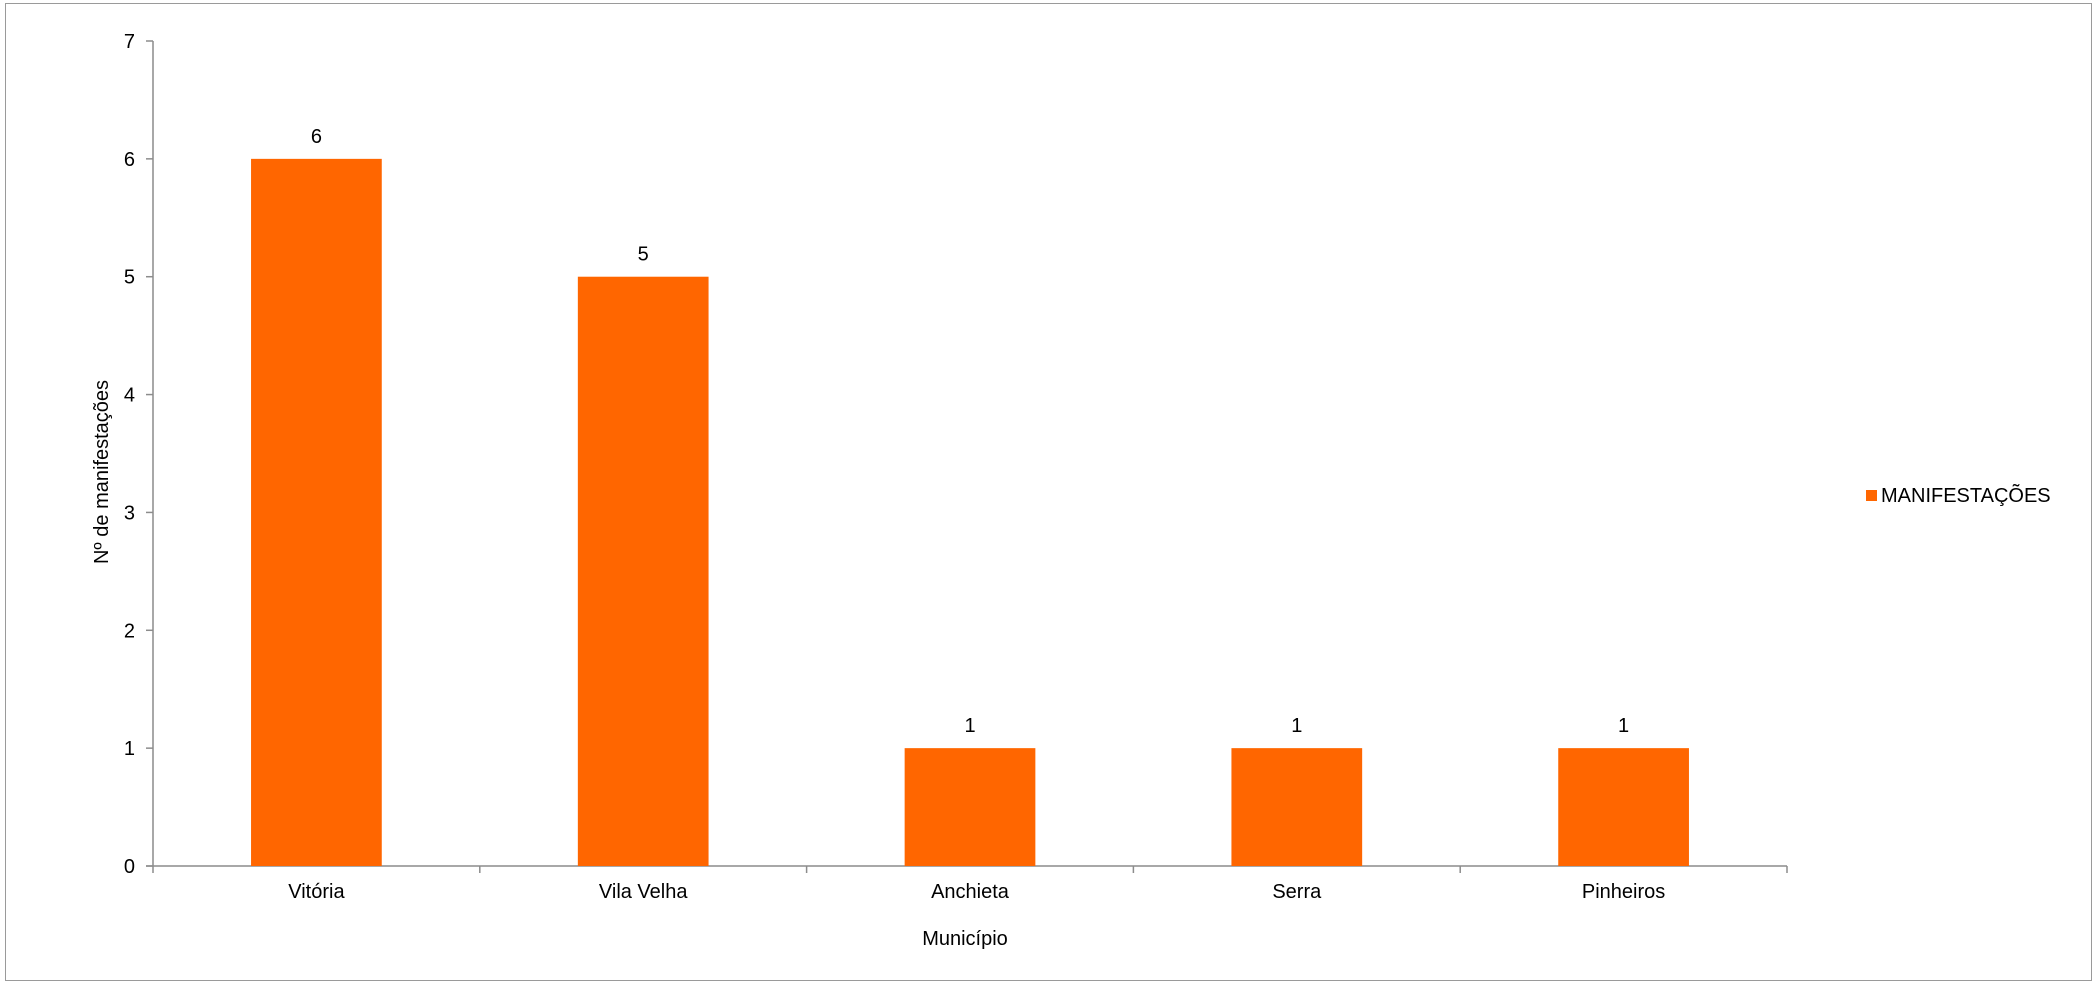 The image size is (2099, 984). I want to click on y-tick-label: 2, so click(129, 631).